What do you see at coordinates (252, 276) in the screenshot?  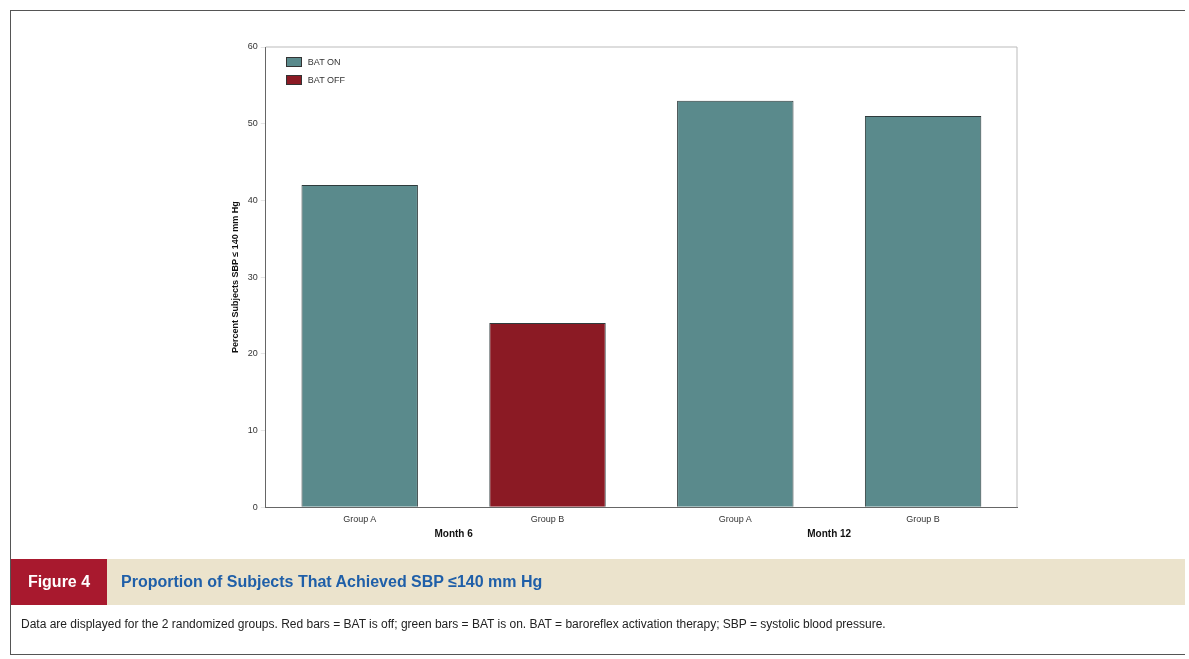 I see `y-tick-label: 30` at bounding box center [252, 276].